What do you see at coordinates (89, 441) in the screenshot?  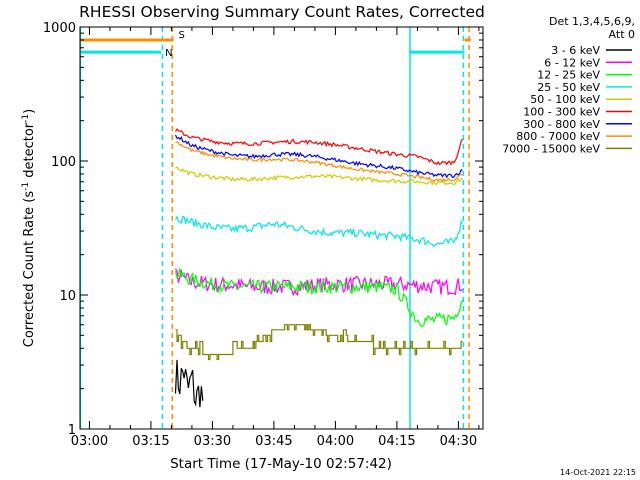 I see `x-tick-label: 03:00` at bounding box center [89, 441].